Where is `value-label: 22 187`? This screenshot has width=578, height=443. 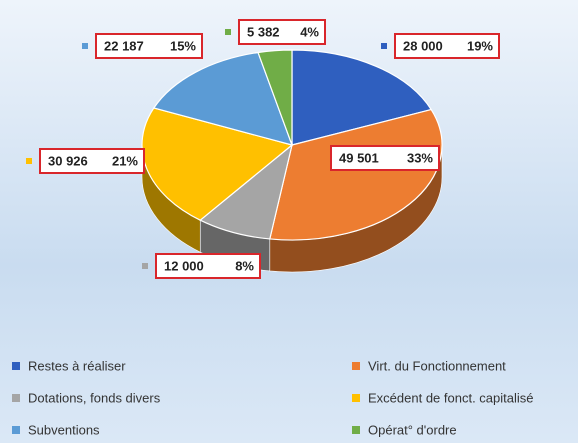
value-label: 22 187 is located at coordinates (124, 45).